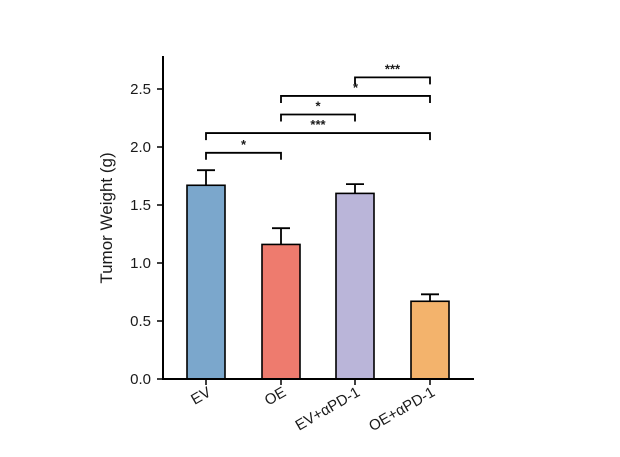  I want to click on y-tick-label: 0.5, so click(140, 321).